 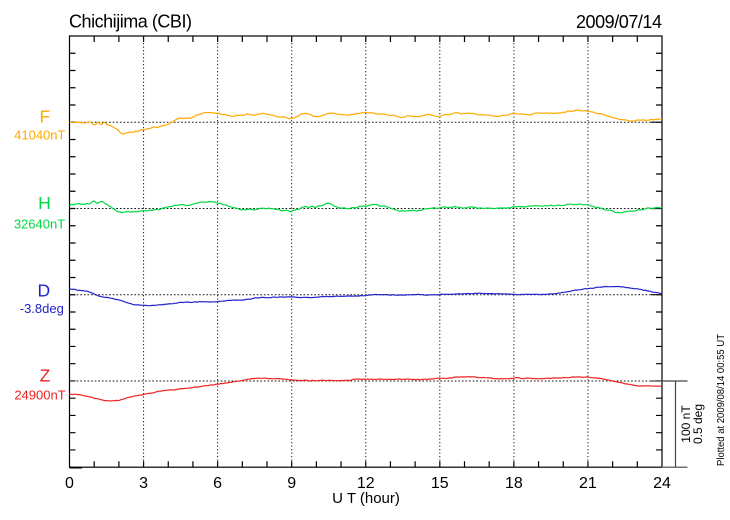 What do you see at coordinates (143, 483) in the screenshot?
I see `svg-text: 3` at bounding box center [143, 483].